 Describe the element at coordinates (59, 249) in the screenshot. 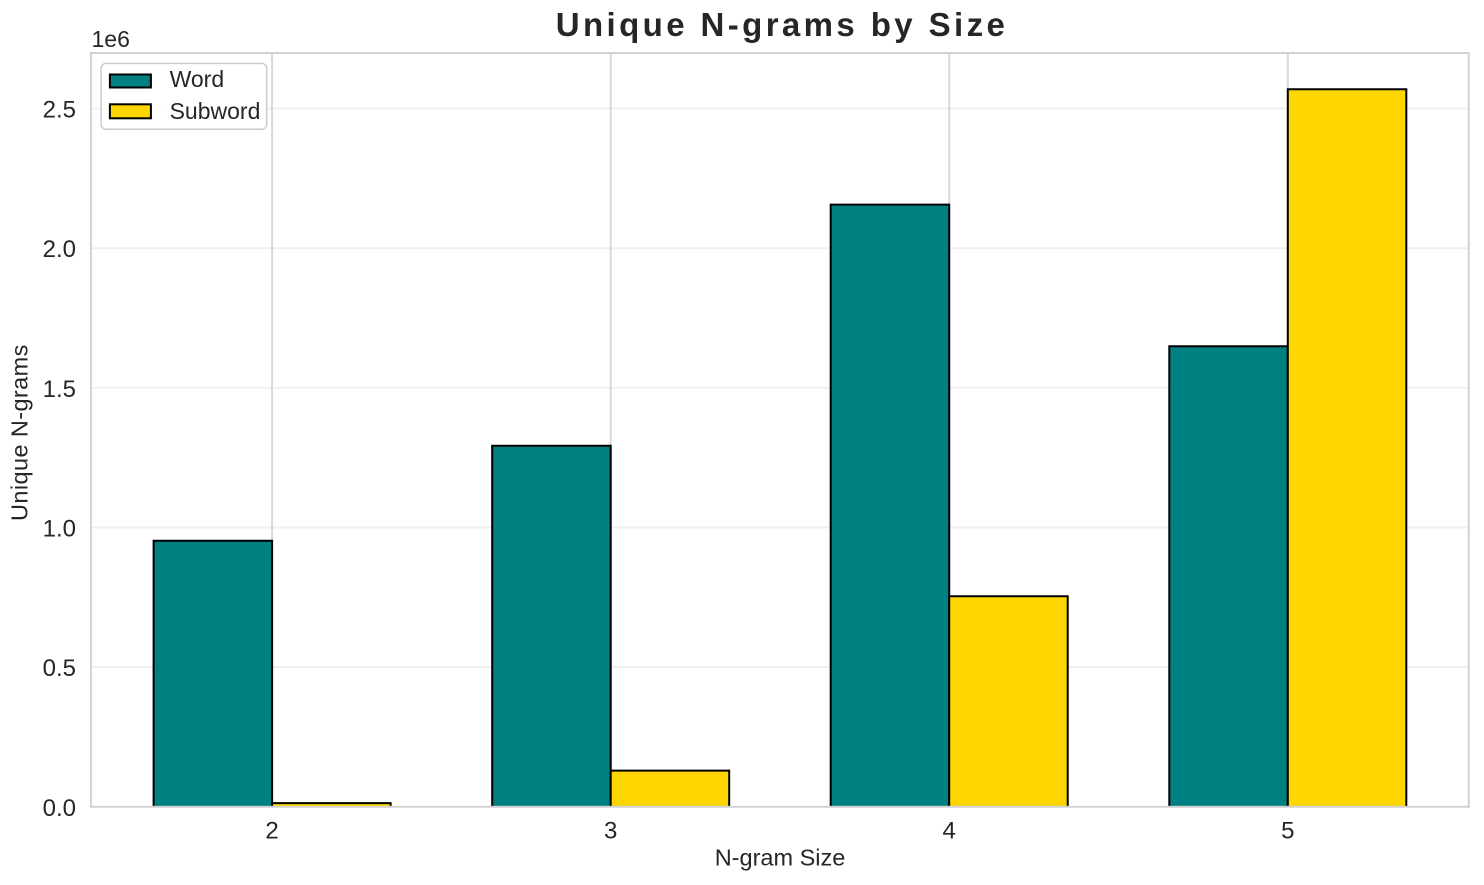

I see `svg-text: 2.0` at that location.